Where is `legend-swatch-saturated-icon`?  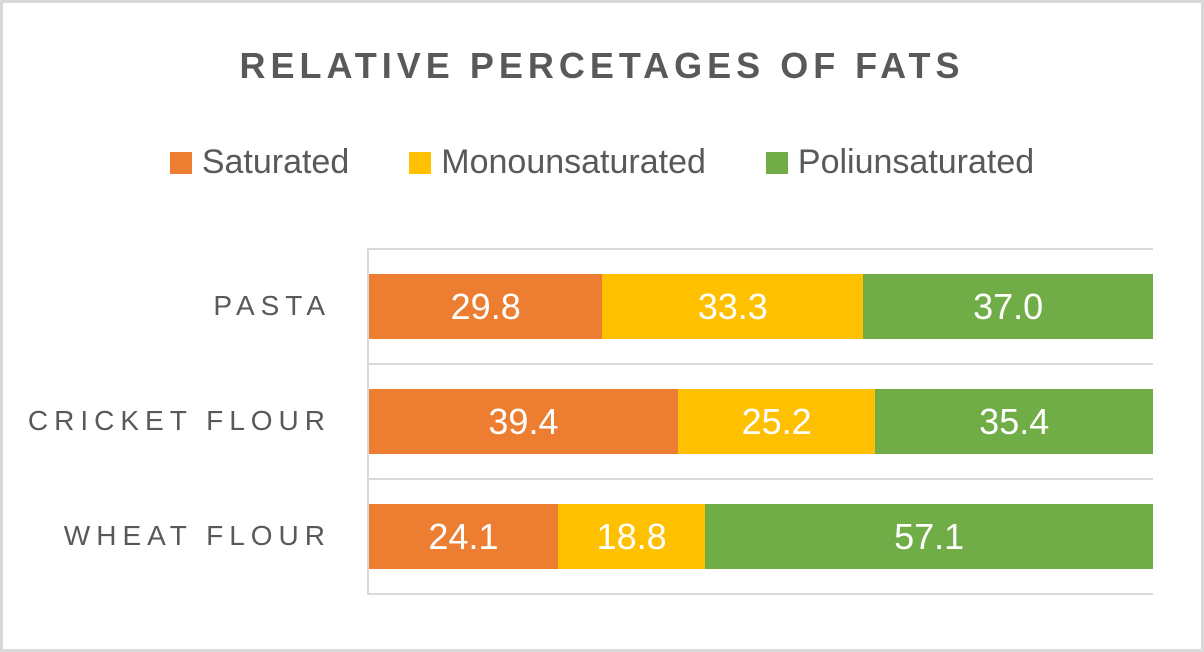
legend-swatch-saturated-icon is located at coordinates (180, 162).